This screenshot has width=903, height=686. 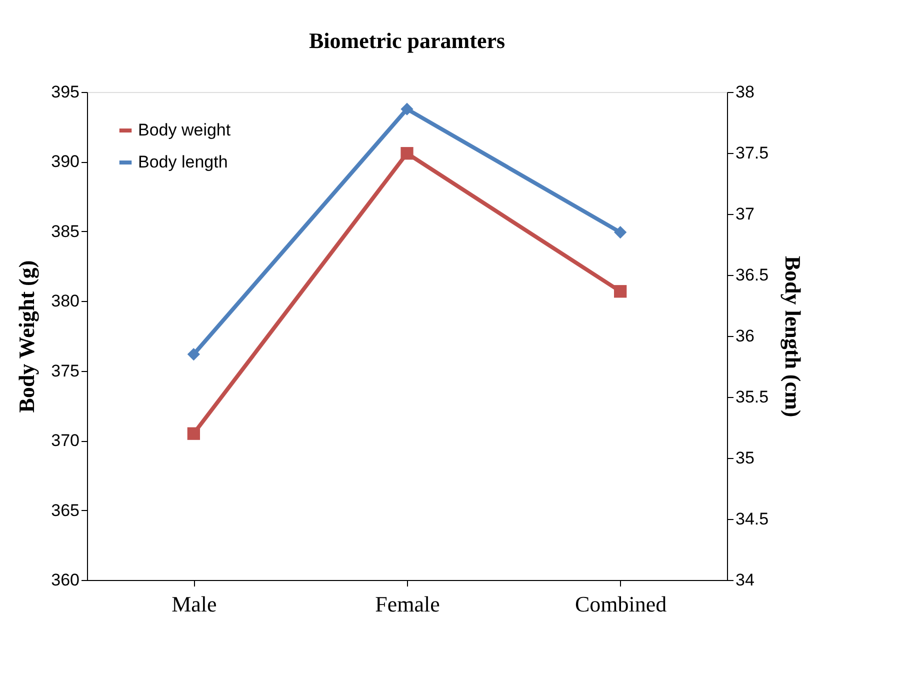 I want to click on y2-axis-title: Body length (cm), so click(x=793, y=337).